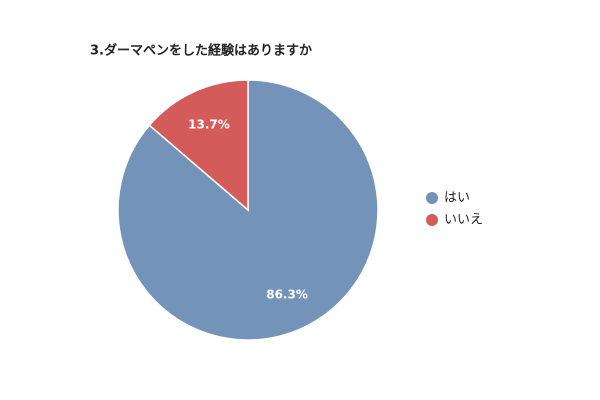  I want to click on data-label: 13.7%, so click(209, 124).